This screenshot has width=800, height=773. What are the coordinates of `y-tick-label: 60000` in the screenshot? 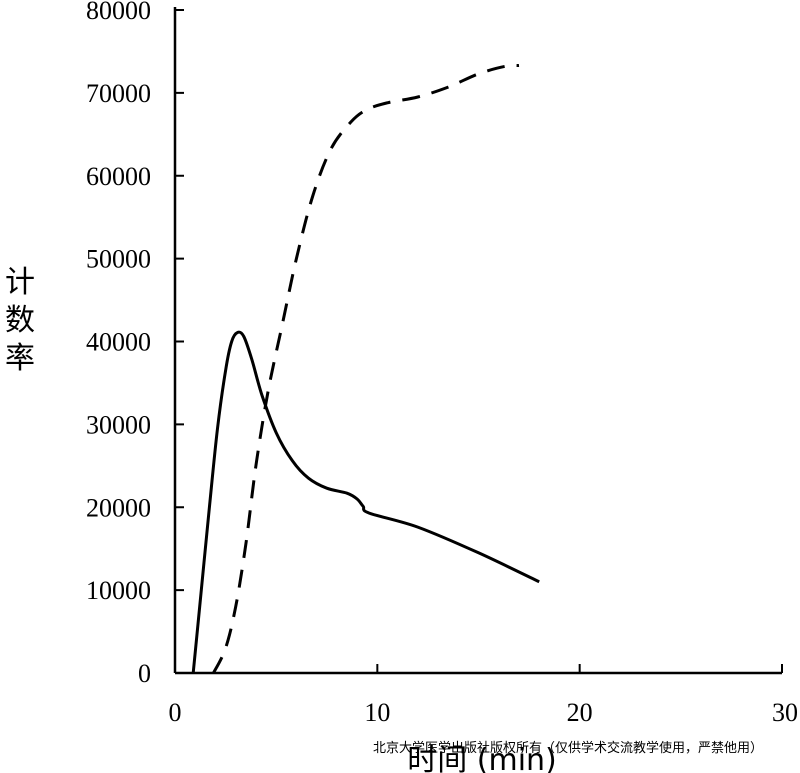 It's located at (118, 176).